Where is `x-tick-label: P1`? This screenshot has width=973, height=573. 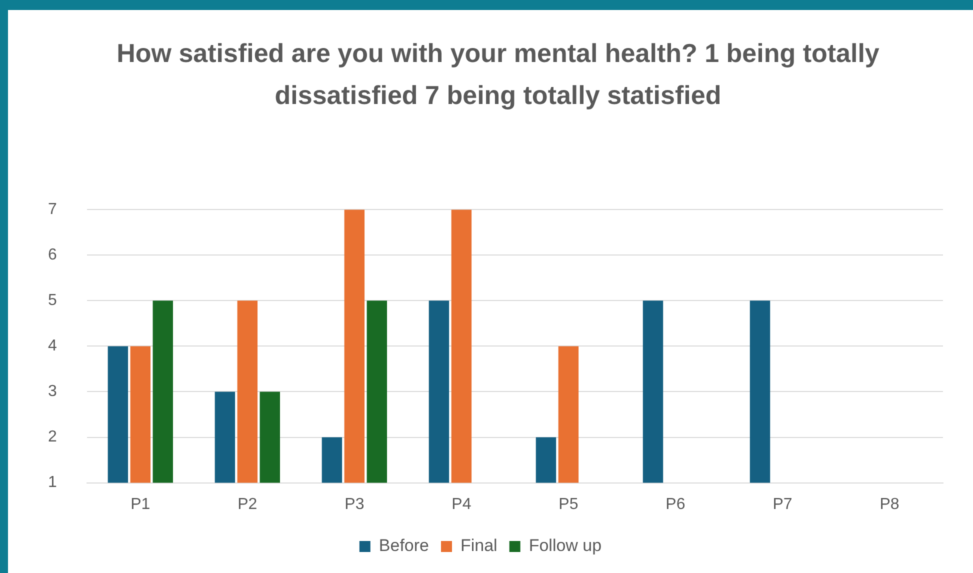
x-tick-label: P1 is located at coordinates (140, 504).